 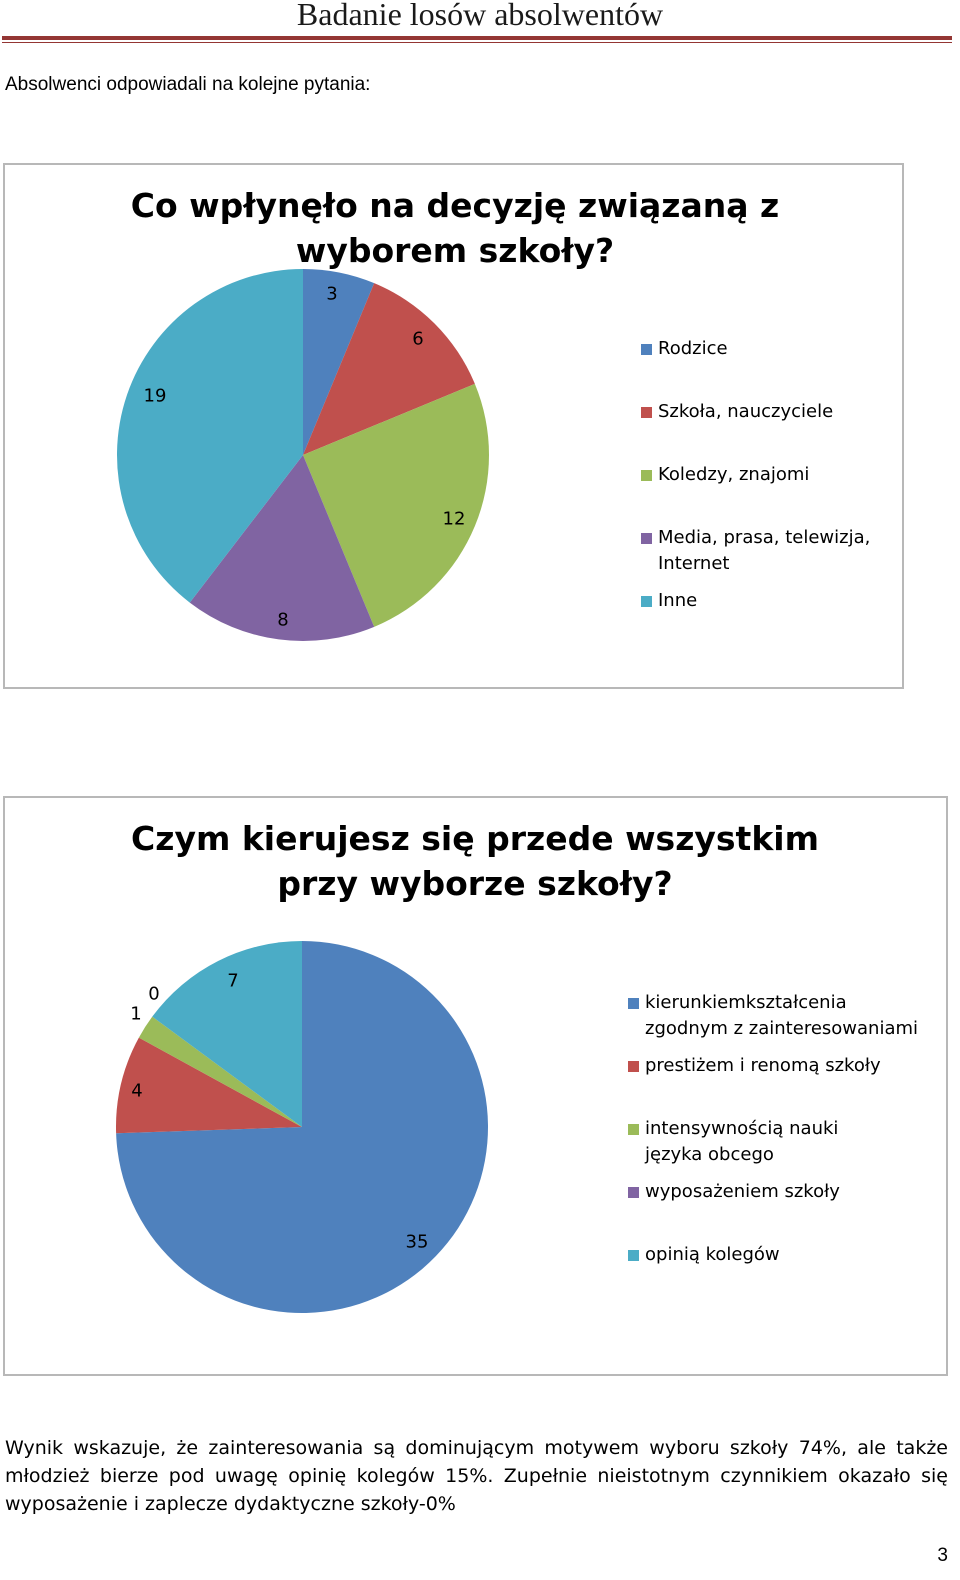 I want to click on legend-item: Szkoła, nauczyciele, so click(x=737, y=412).